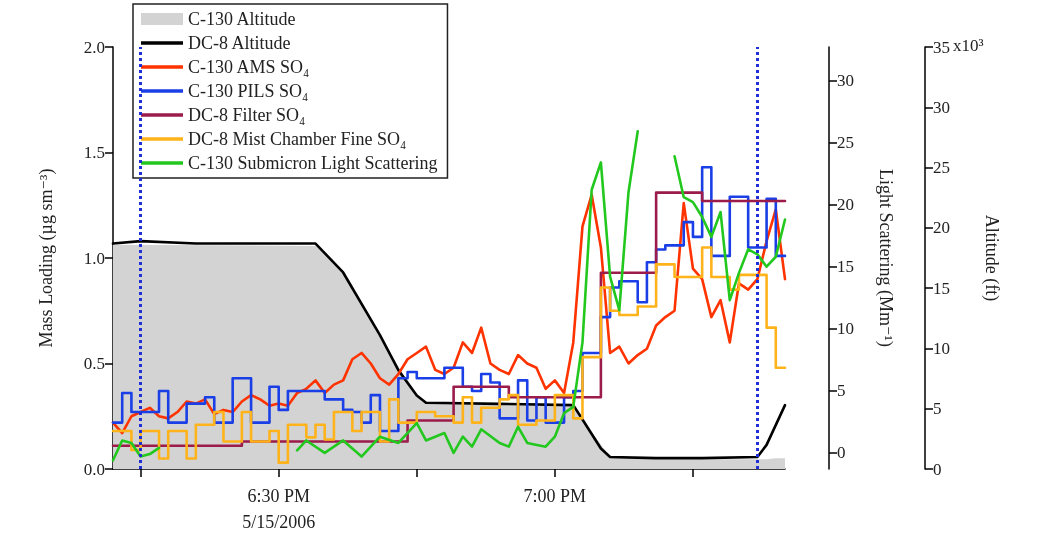  Describe the element at coordinates (242, 19) in the screenshot. I see `legend-label: C-130 Altitude` at that location.